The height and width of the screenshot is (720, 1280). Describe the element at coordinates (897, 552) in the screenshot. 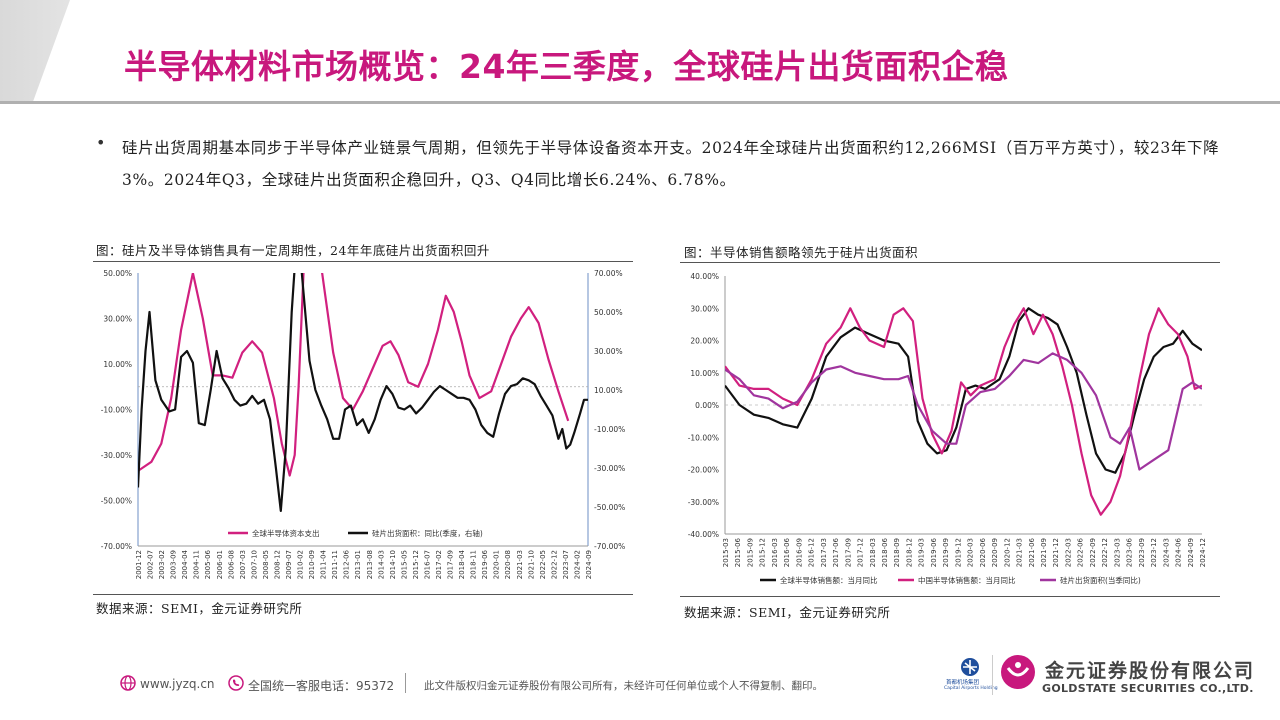

I see `x-tick-label: 2018-09` at that location.